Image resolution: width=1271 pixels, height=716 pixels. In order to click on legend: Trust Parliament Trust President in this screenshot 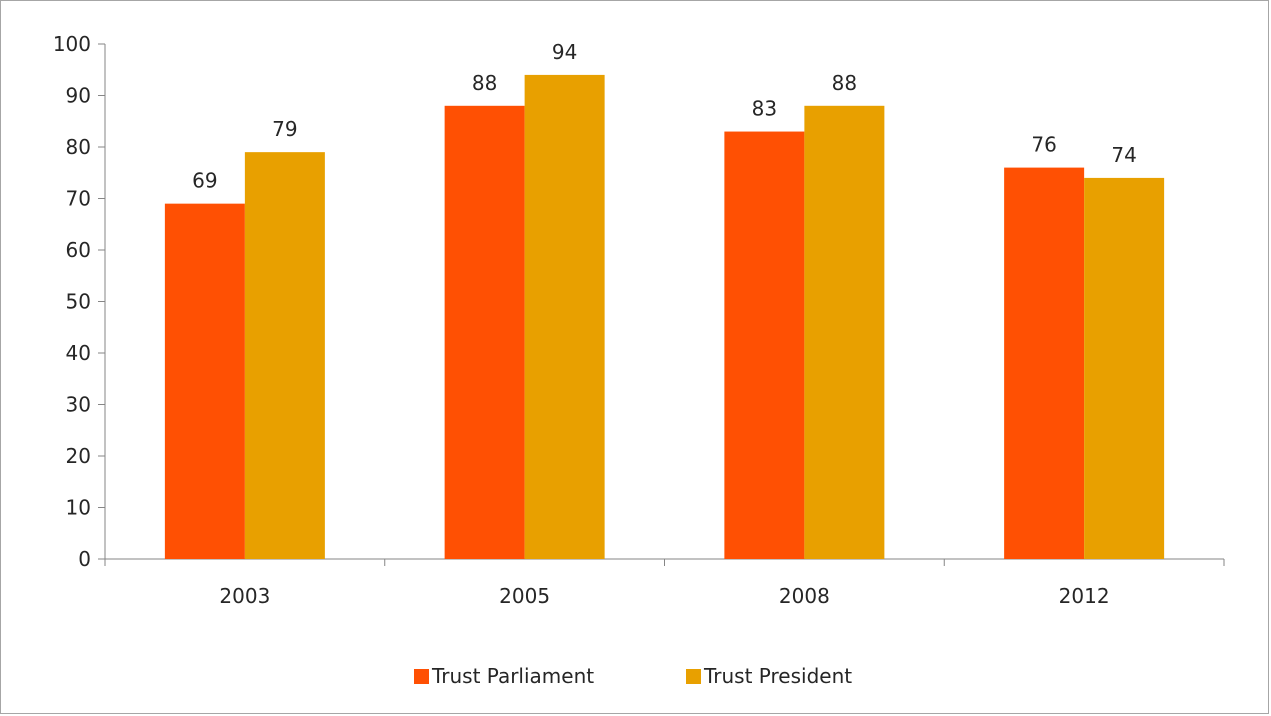, I will do `click(633, 676)`.